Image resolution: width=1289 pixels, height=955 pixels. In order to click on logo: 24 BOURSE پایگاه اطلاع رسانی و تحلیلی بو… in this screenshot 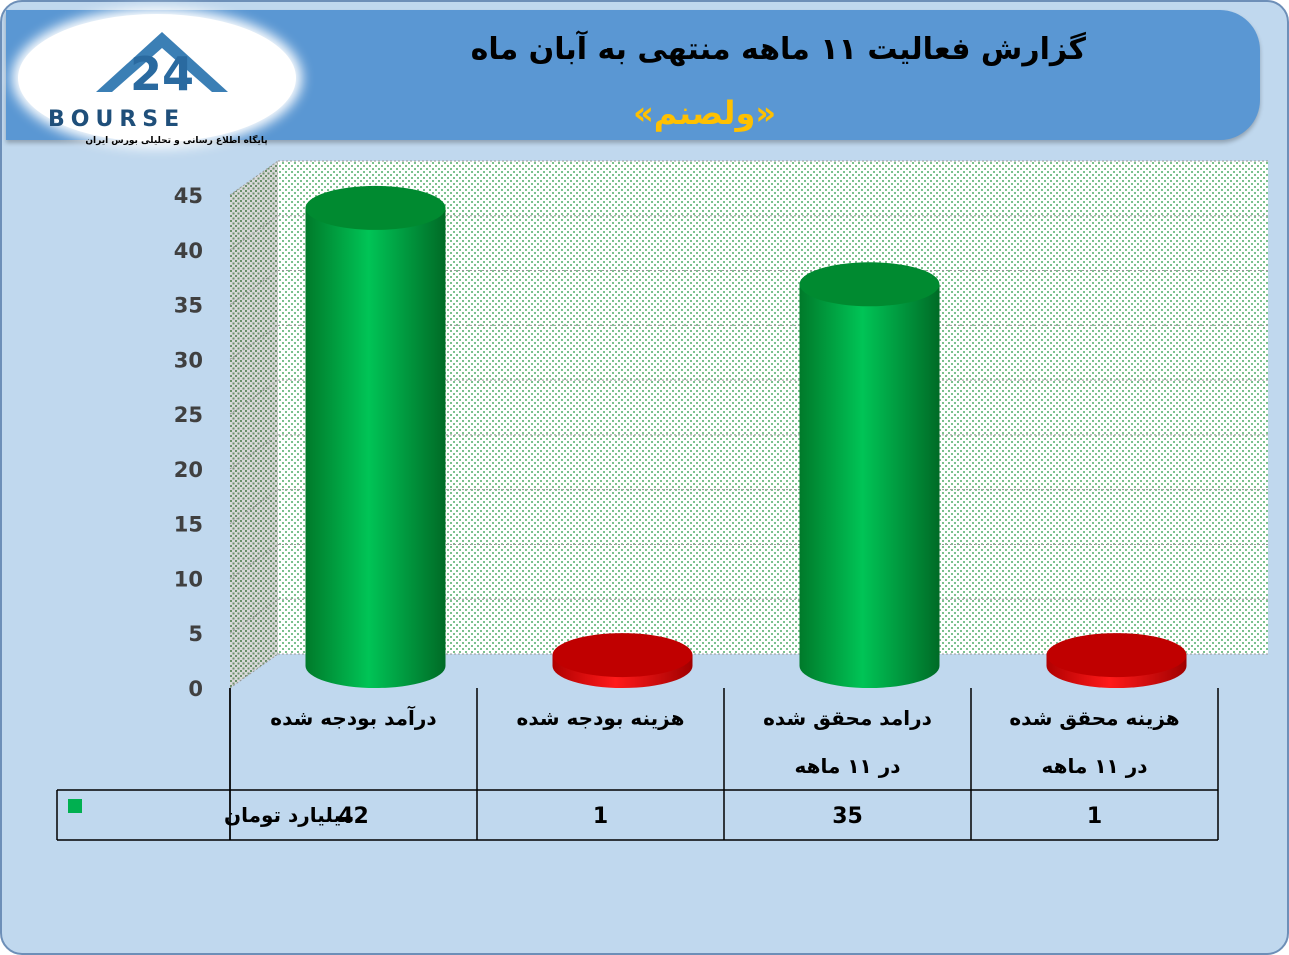, I will do `click(157, 80)`.